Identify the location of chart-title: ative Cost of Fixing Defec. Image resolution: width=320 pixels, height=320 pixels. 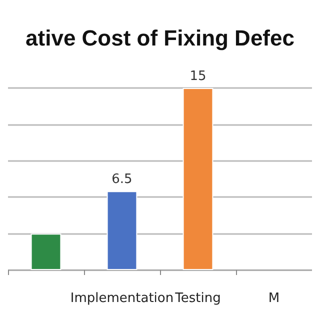
(160, 38).